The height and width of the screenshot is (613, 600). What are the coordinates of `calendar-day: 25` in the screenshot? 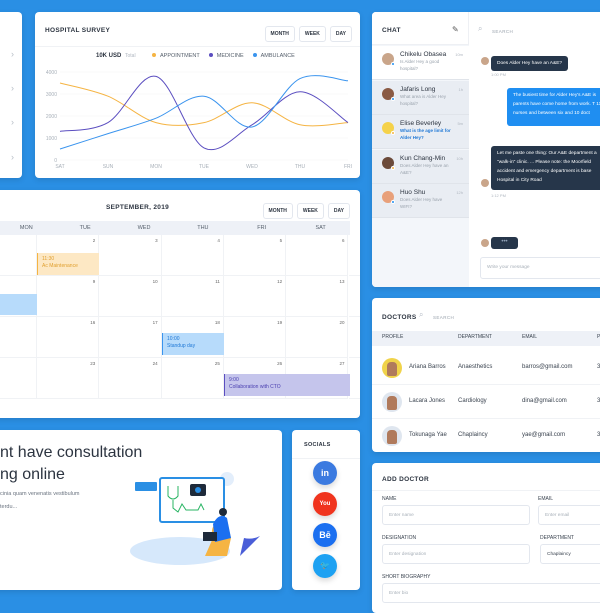 It's located at (192, 378).